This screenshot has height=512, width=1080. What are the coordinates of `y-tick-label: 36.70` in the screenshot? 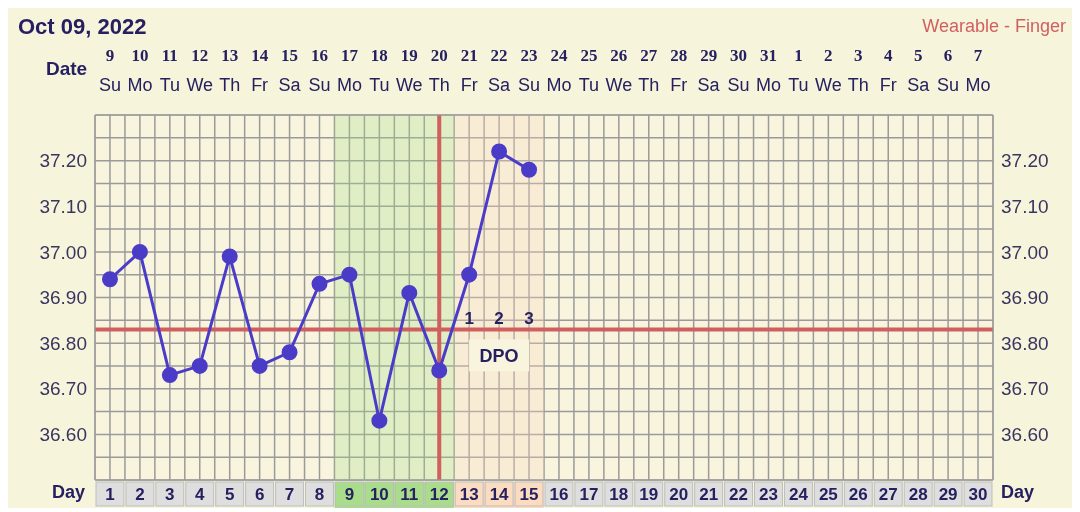 It's located at (63, 389).